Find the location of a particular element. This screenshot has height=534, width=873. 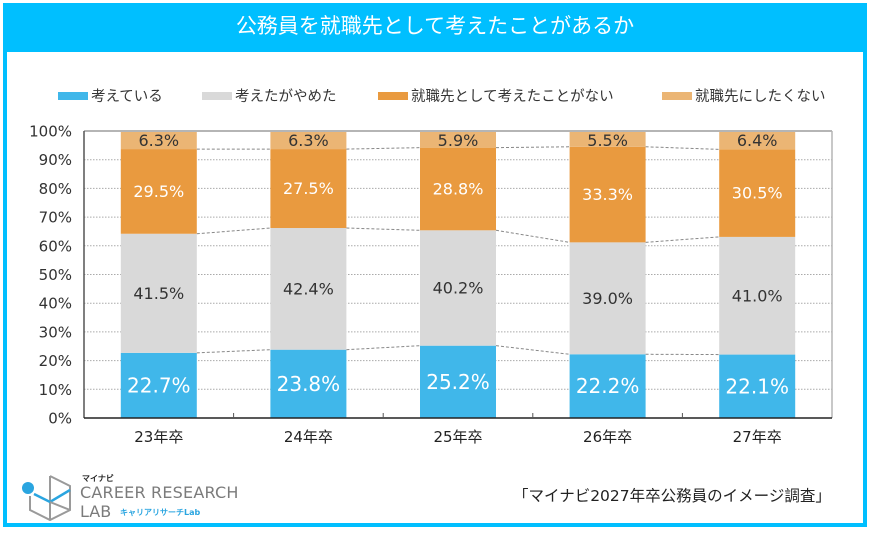

legend-label: 就職先にしたくない is located at coordinates (760, 97).